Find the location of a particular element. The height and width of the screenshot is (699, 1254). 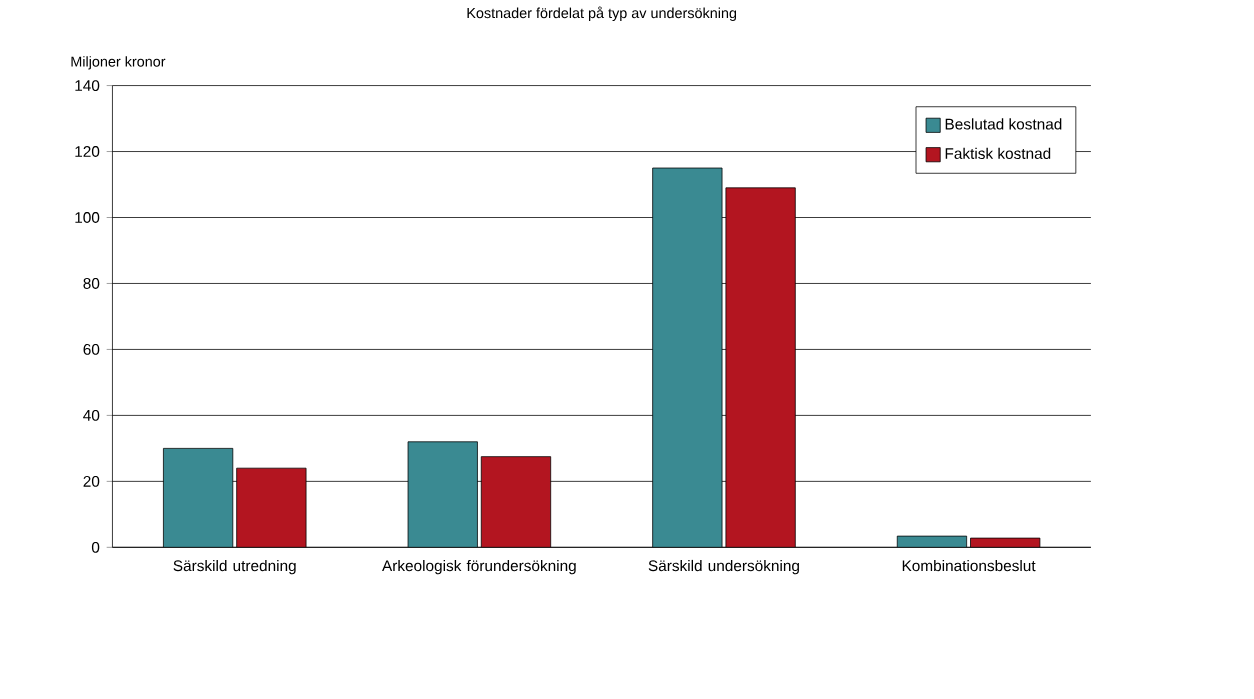

x-tick-label: Arkeologisk förundersökning is located at coordinates (479, 567).